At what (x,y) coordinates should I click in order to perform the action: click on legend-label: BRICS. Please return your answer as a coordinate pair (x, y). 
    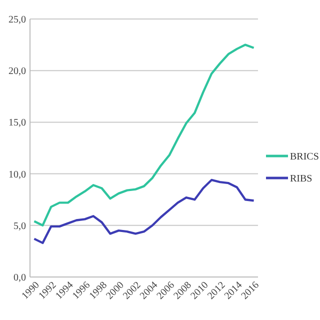
    Looking at the image, I should click on (304, 157).